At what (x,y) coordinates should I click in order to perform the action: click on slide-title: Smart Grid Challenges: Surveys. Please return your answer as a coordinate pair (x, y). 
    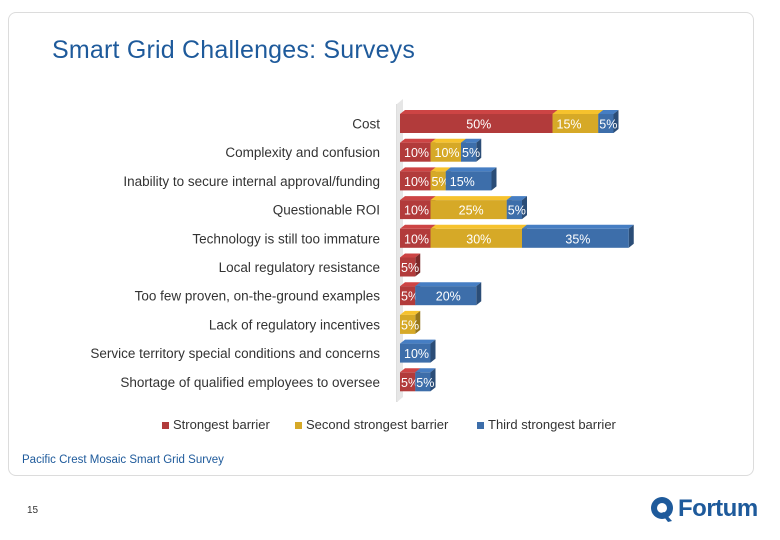
    Looking at the image, I should click on (234, 50).